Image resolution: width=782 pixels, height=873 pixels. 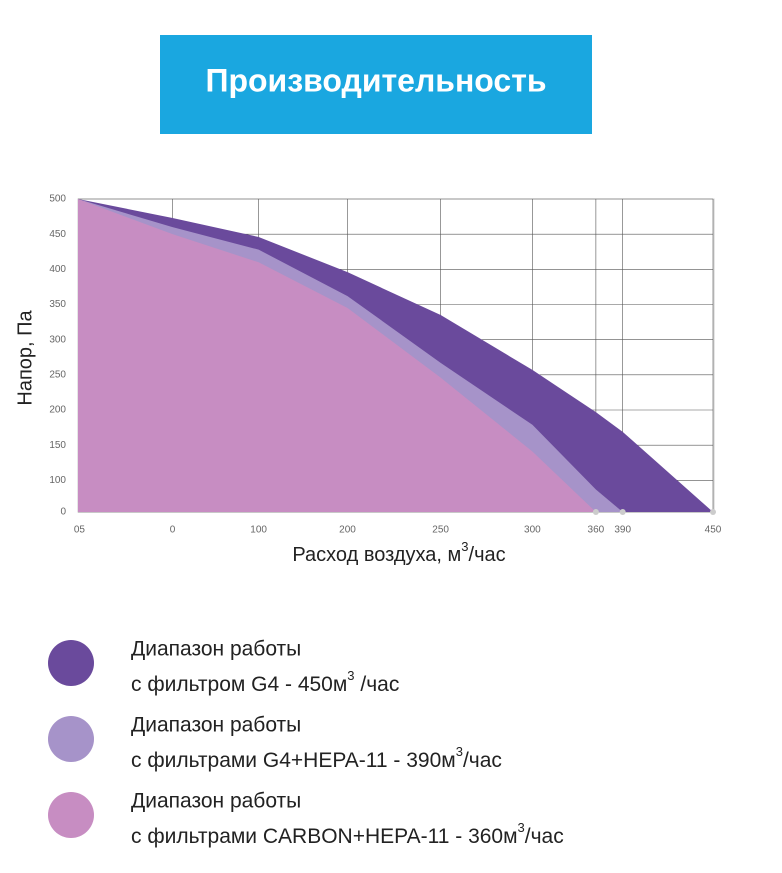 I want to click on legend-detail-text: с фильтрами G4+HEPA-11 - 390м, so click(x=293, y=760).